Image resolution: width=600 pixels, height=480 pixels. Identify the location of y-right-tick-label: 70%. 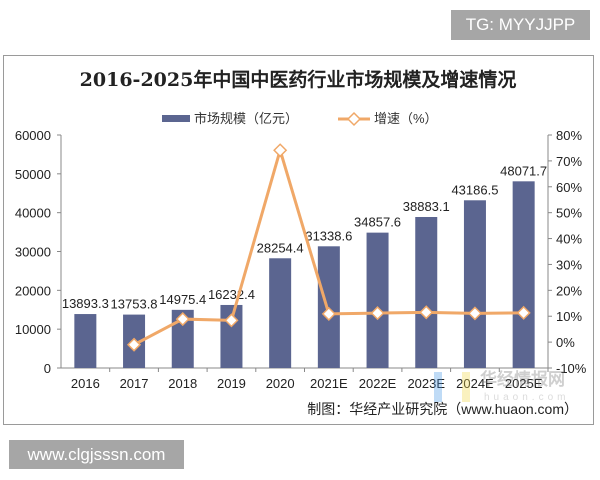
(569, 161).